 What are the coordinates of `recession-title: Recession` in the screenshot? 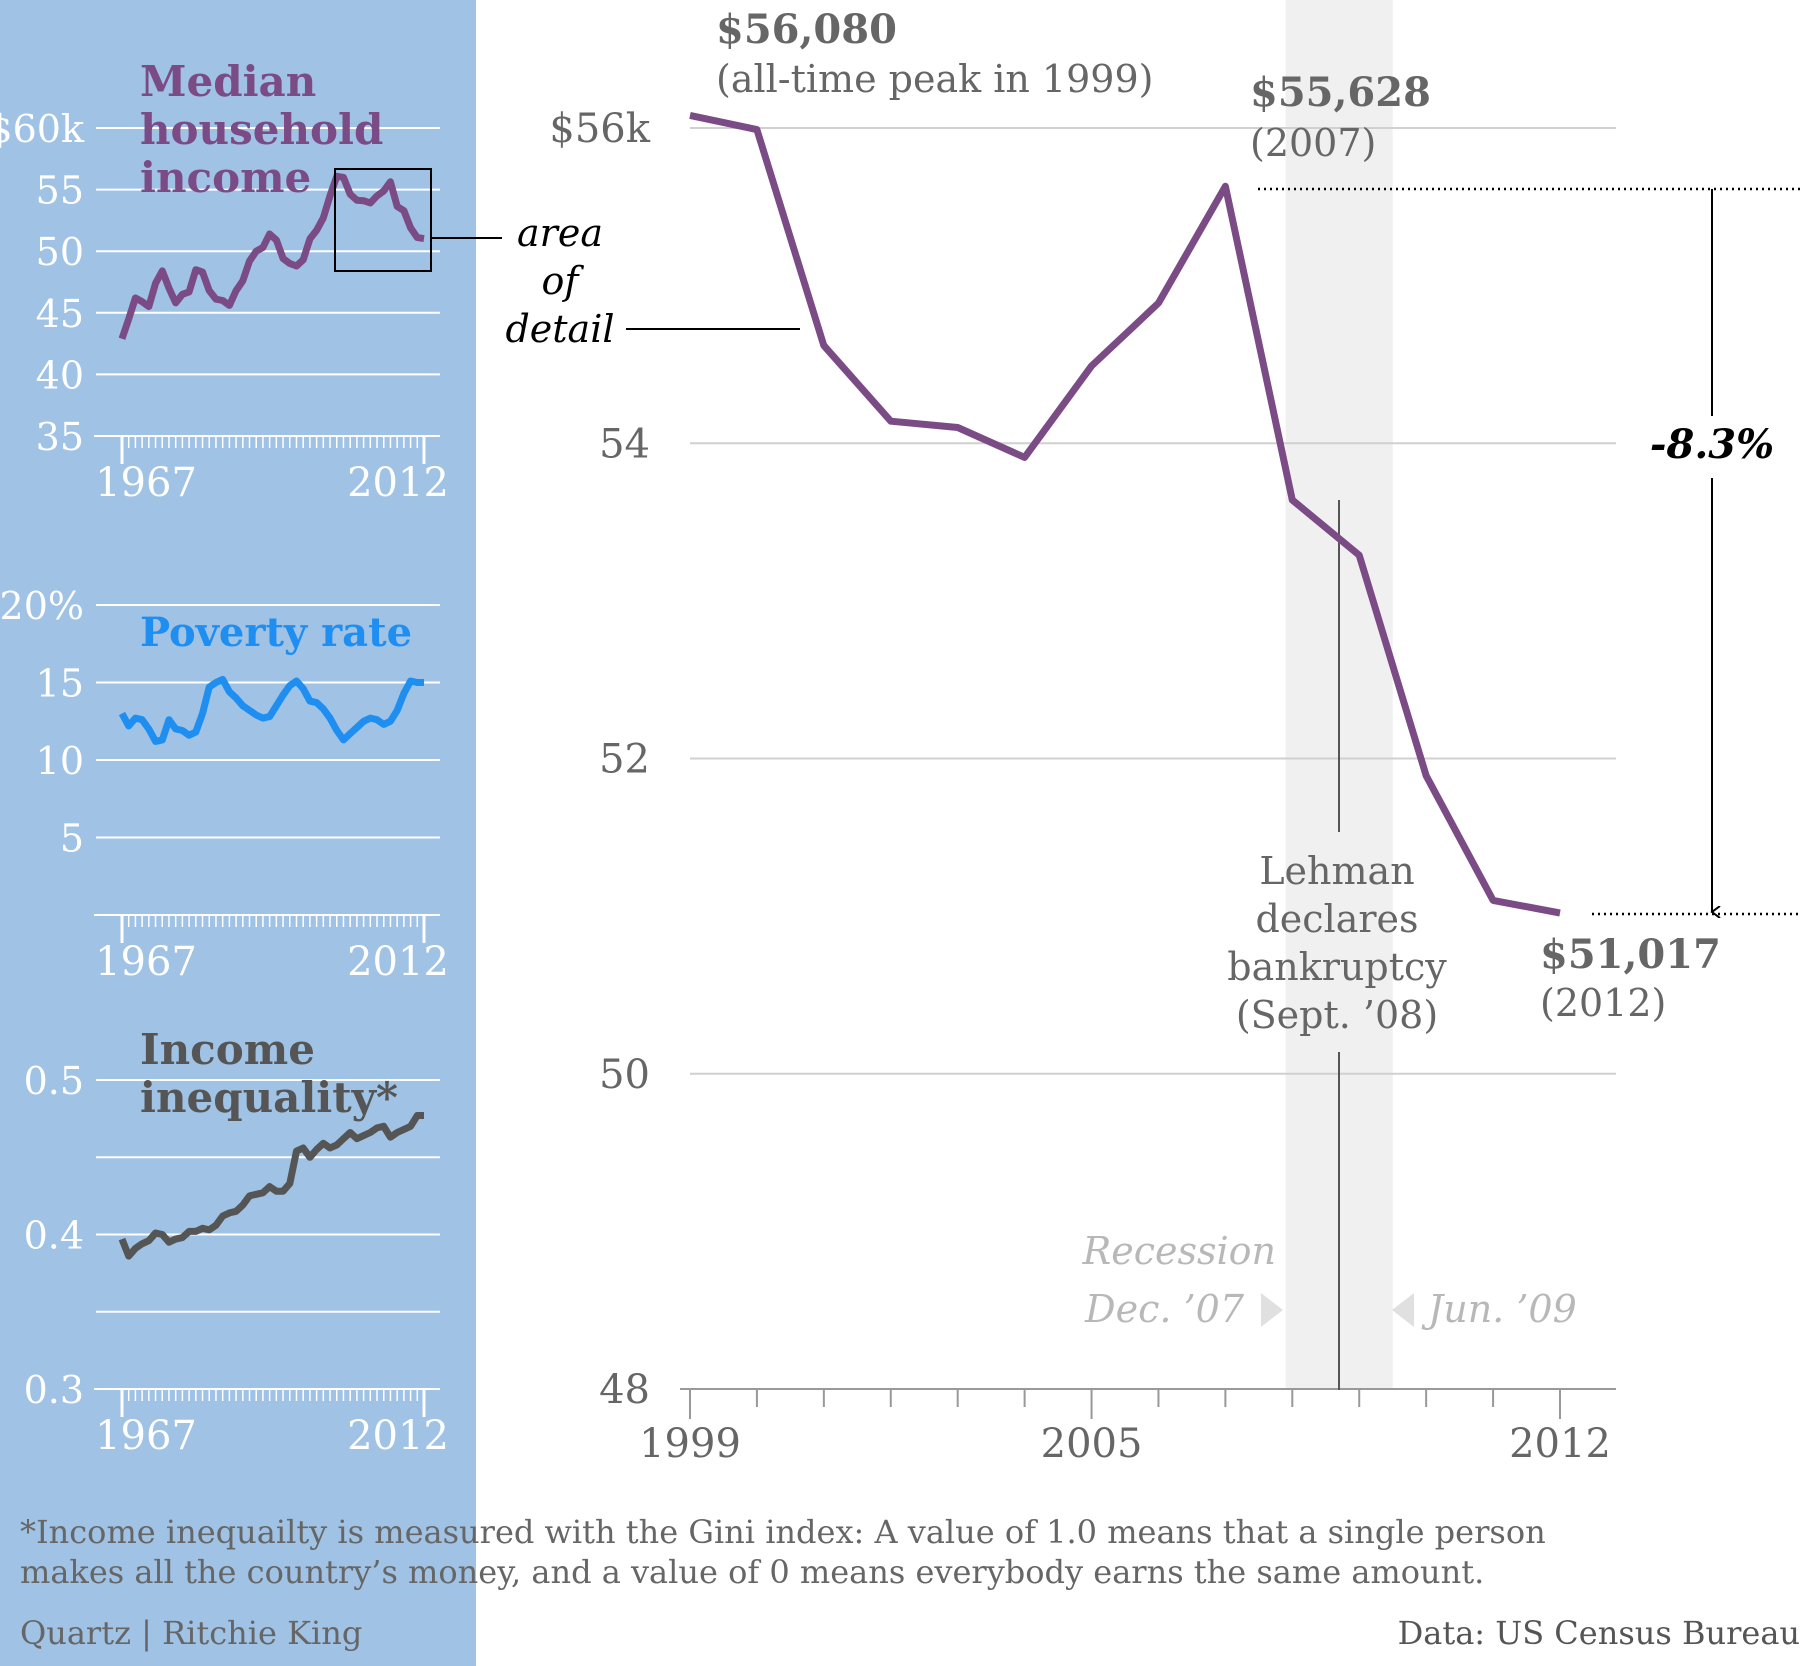 It's located at (1179, 1251).